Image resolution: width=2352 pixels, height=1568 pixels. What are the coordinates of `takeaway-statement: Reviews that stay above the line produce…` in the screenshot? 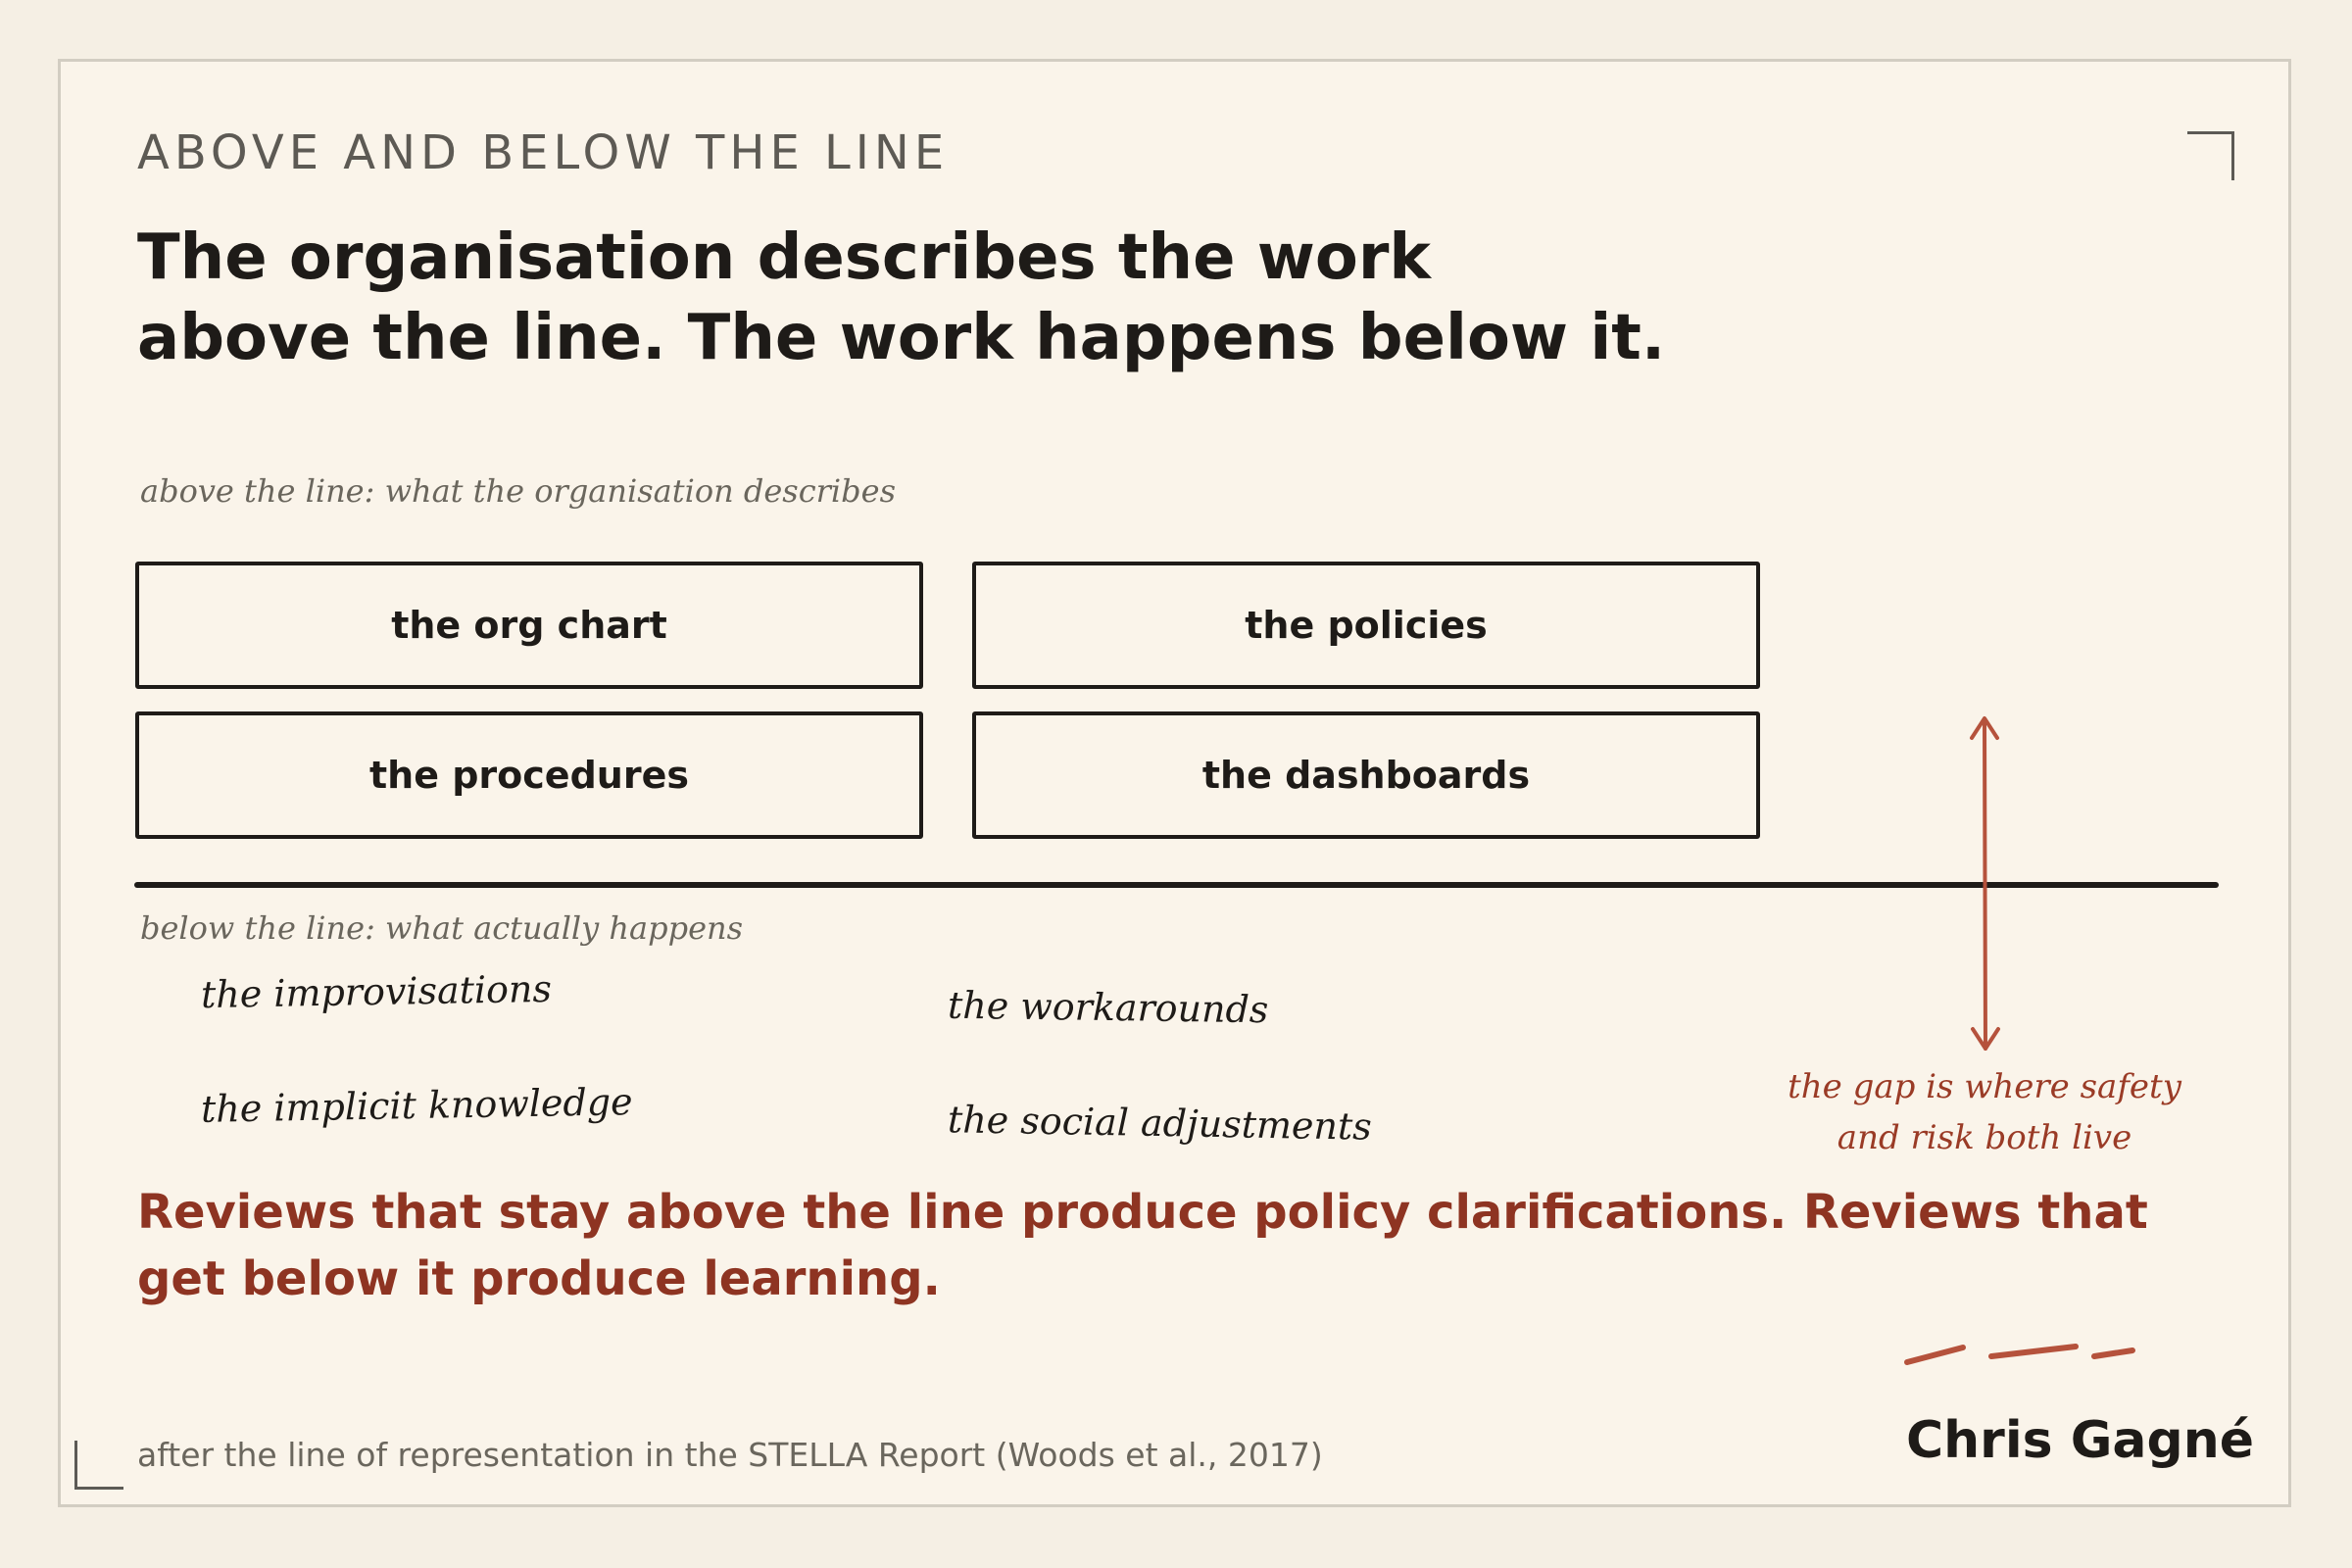 It's located at (1142, 1245).